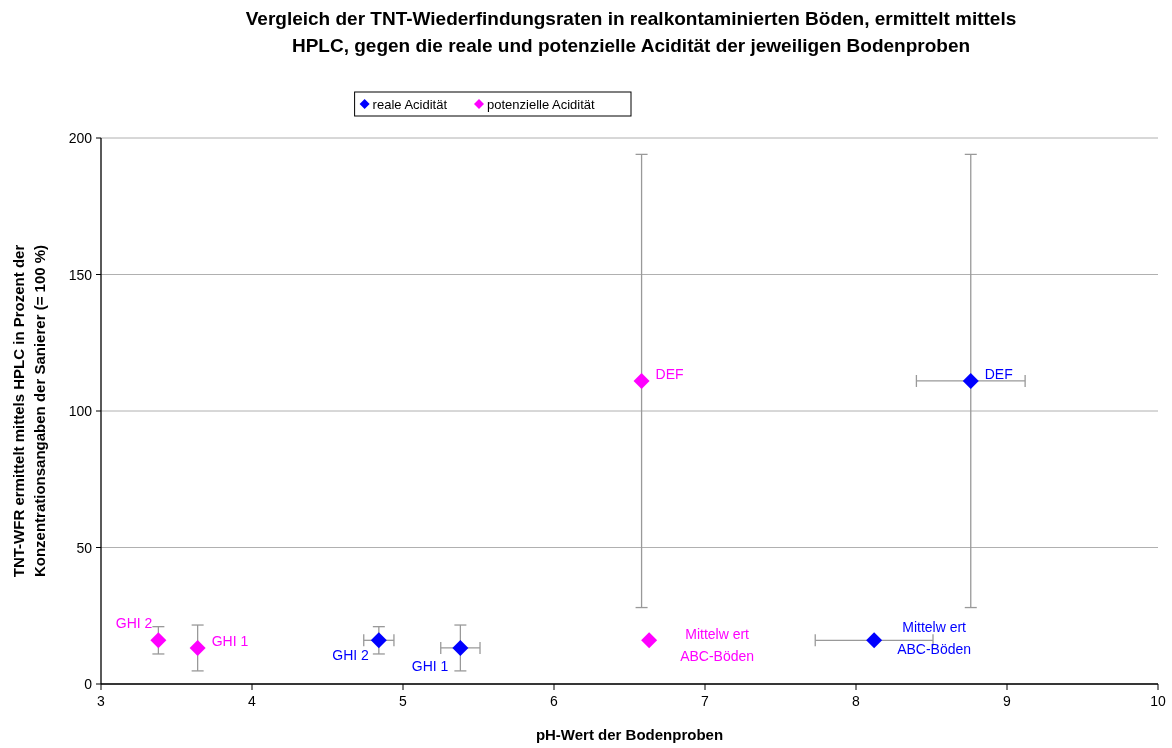 The image size is (1172, 748). I want to click on x-tick-label: 5, so click(403, 701).